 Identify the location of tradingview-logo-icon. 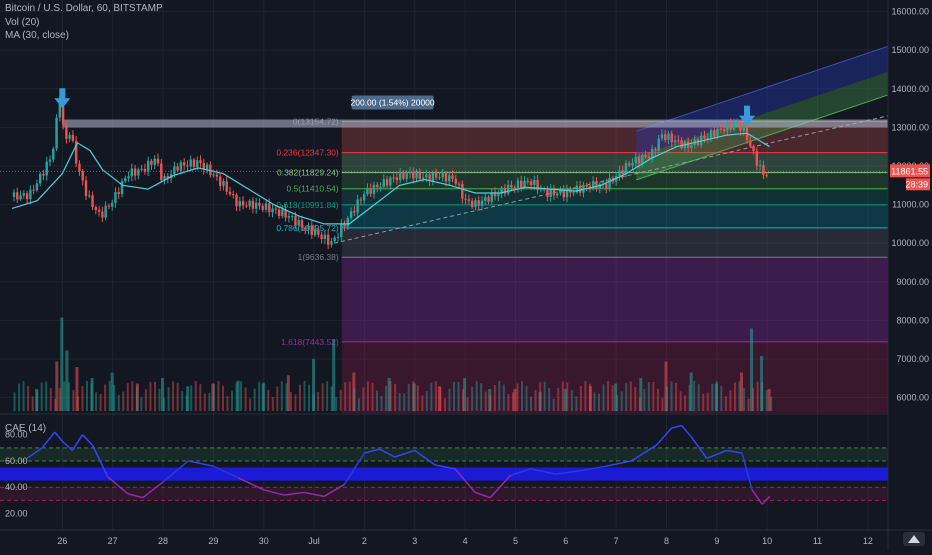
(914, 539).